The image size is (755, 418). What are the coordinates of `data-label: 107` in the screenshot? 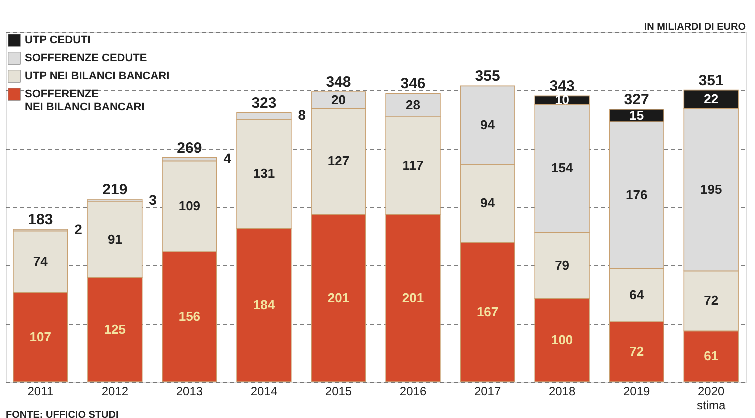 It's located at (41, 336).